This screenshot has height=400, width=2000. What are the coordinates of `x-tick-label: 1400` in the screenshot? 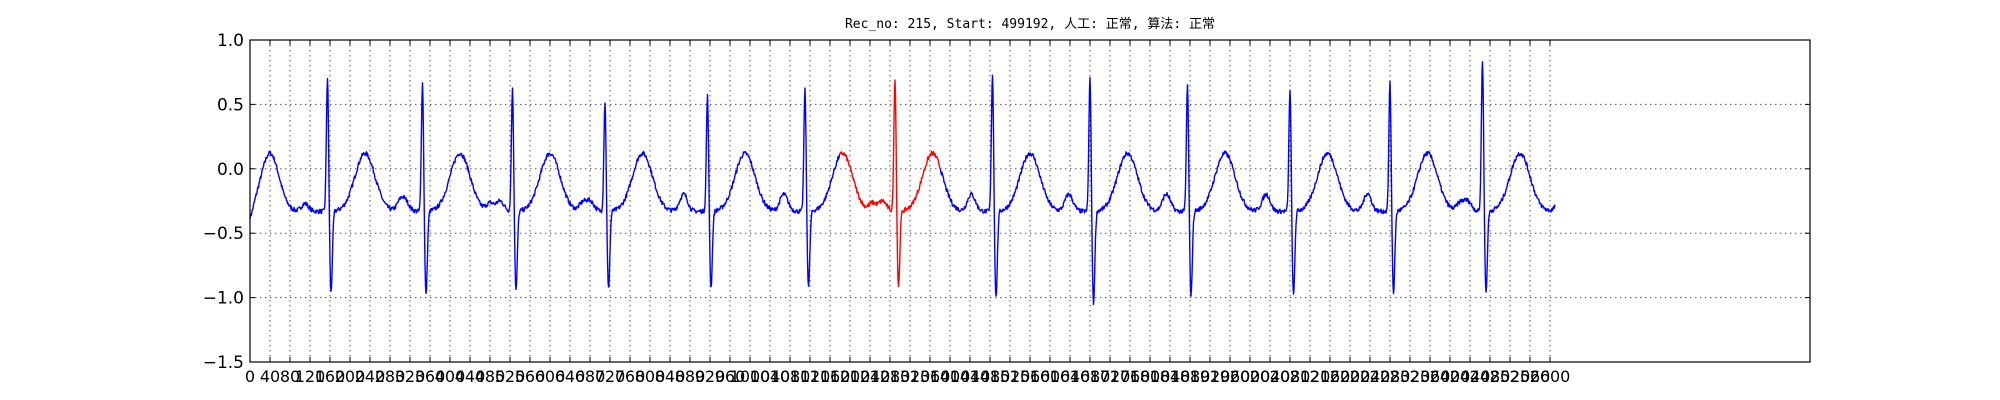 It's located at (950, 376).